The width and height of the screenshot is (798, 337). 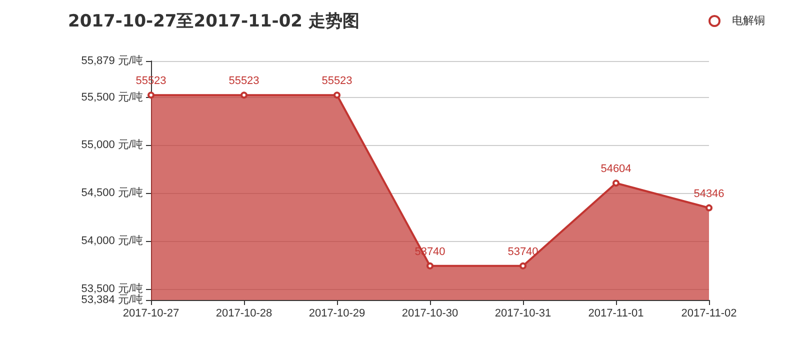 I want to click on x-tick-label: 2017-10-29, so click(x=337, y=314).